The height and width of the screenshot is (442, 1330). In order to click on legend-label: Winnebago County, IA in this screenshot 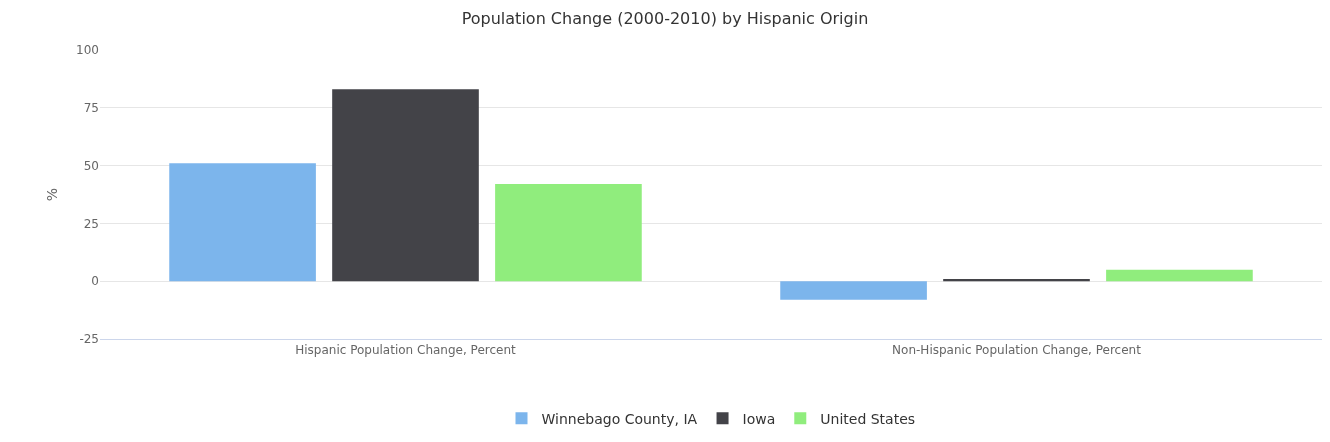, I will do `click(619, 418)`.